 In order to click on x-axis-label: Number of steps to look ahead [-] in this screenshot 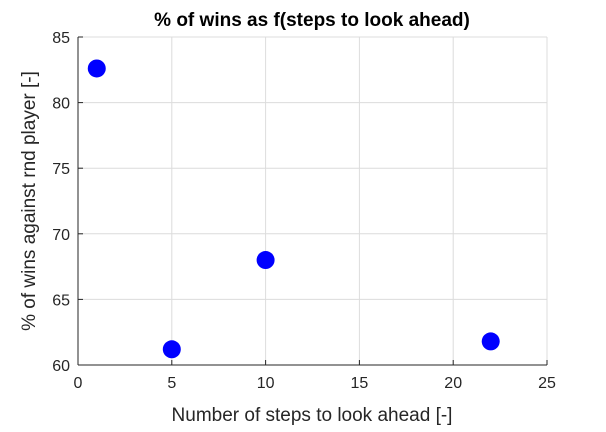, I will do `click(312, 415)`.